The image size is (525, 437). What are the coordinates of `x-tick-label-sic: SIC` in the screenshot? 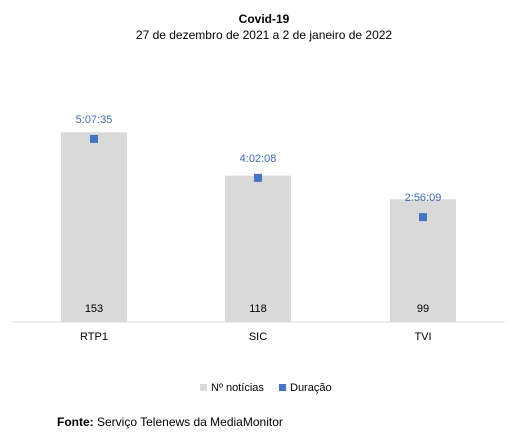 It's located at (258, 337).